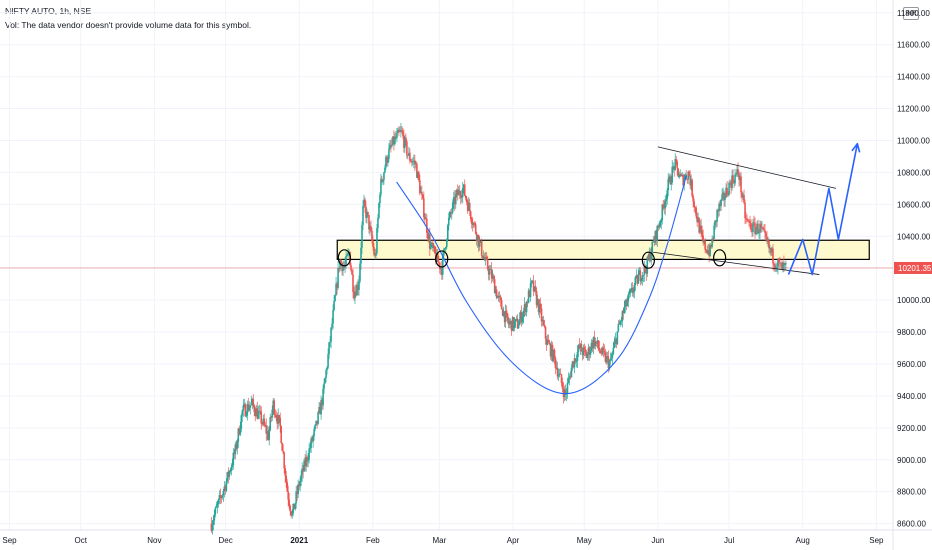 Image resolution: width=932 pixels, height=550 pixels. Describe the element at coordinates (226, 540) in the screenshot. I see `time-tick-label: Dec` at that location.